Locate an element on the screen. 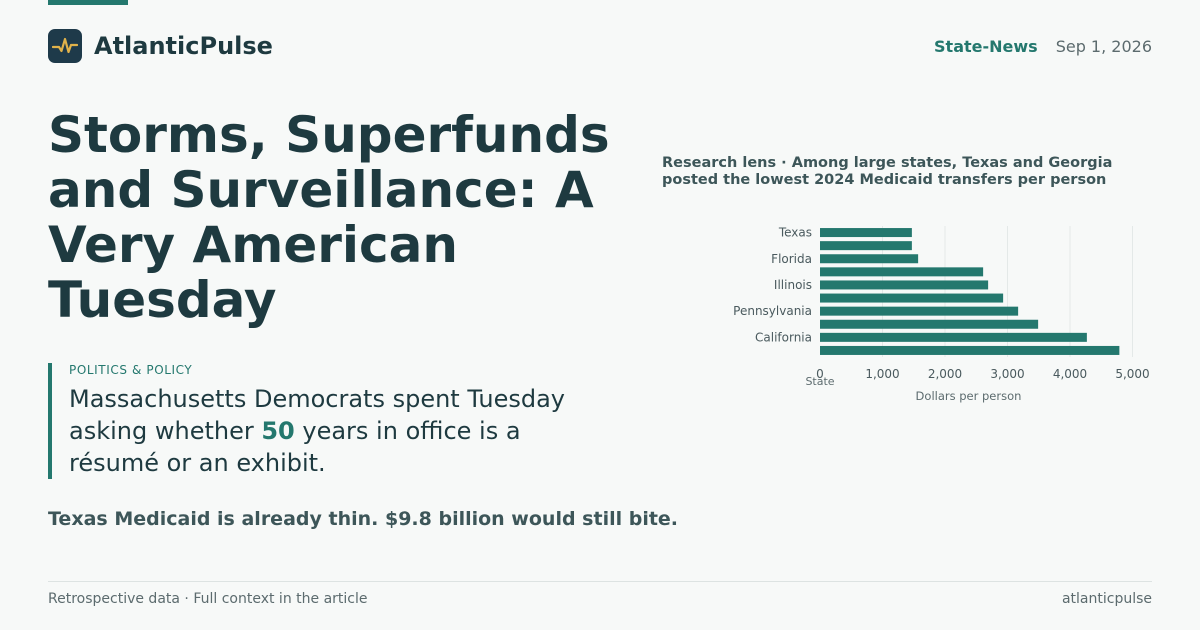 Image resolution: width=1200 pixels, height=630 pixels. pulse-icon is located at coordinates (65, 46).